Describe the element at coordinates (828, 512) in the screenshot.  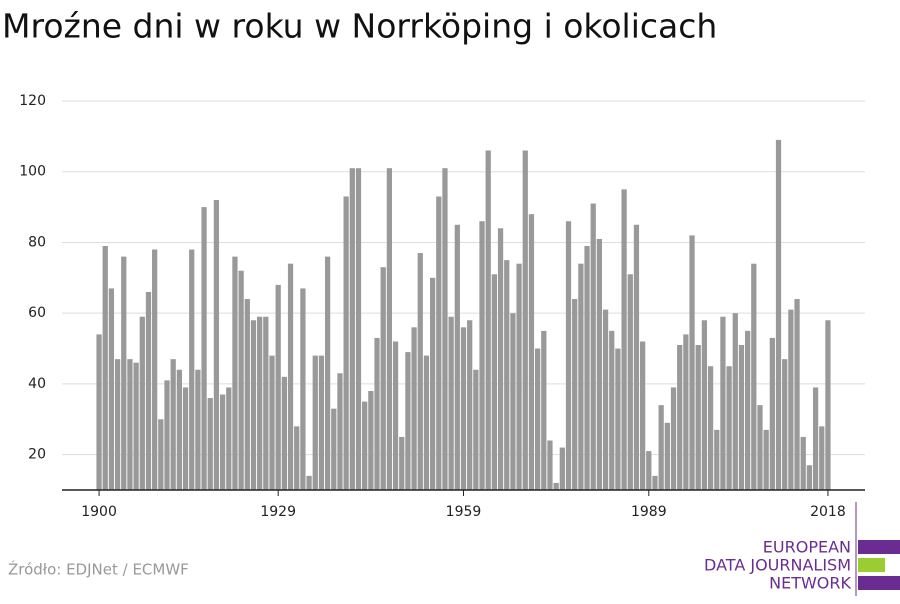
I see `x-tick-label: 2018` at that location.